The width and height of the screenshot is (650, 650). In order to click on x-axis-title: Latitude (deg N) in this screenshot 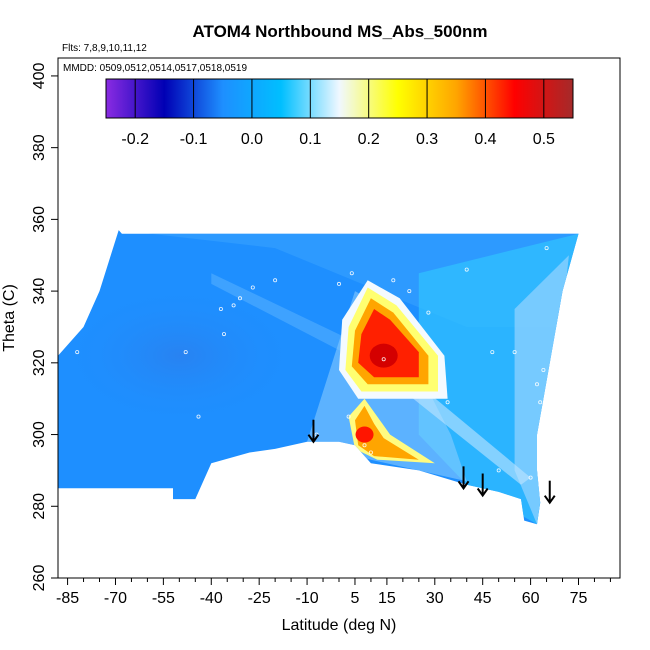, I will do `click(339, 625)`.